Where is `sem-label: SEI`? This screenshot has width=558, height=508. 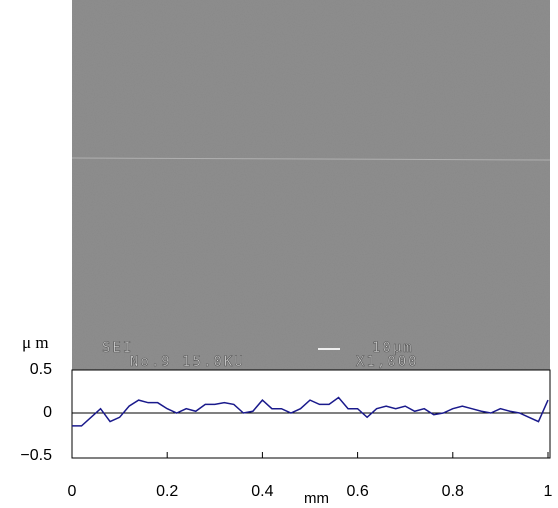
sem-label: SEI is located at coordinates (117, 348).